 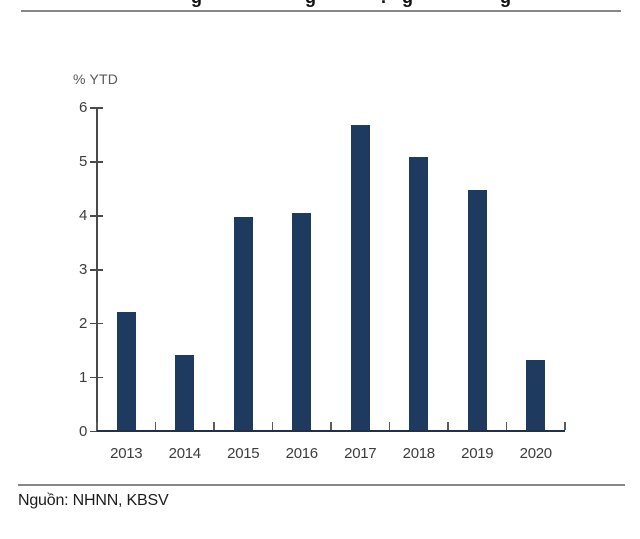 What do you see at coordinates (360, 278) in the screenshot?
I see `bar-2017` at bounding box center [360, 278].